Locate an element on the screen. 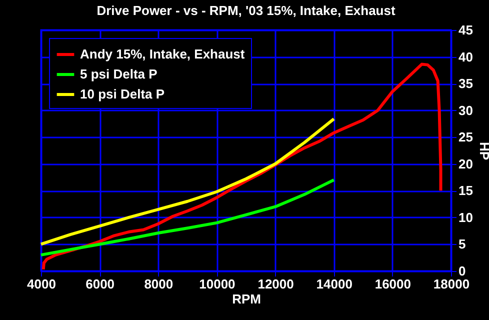 Image resolution: width=489 pixels, height=320 pixels. x-tick-label: 6000 is located at coordinates (100, 284).